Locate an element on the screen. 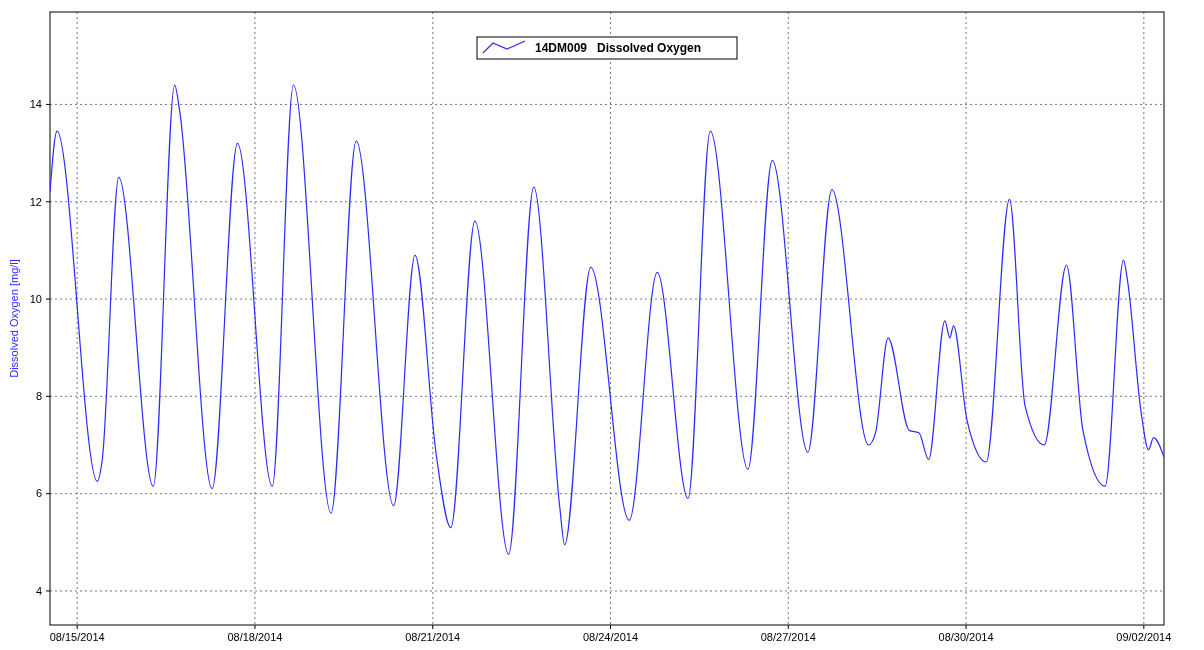  x-tick-label: 08/27/2014 is located at coordinates (788, 637).